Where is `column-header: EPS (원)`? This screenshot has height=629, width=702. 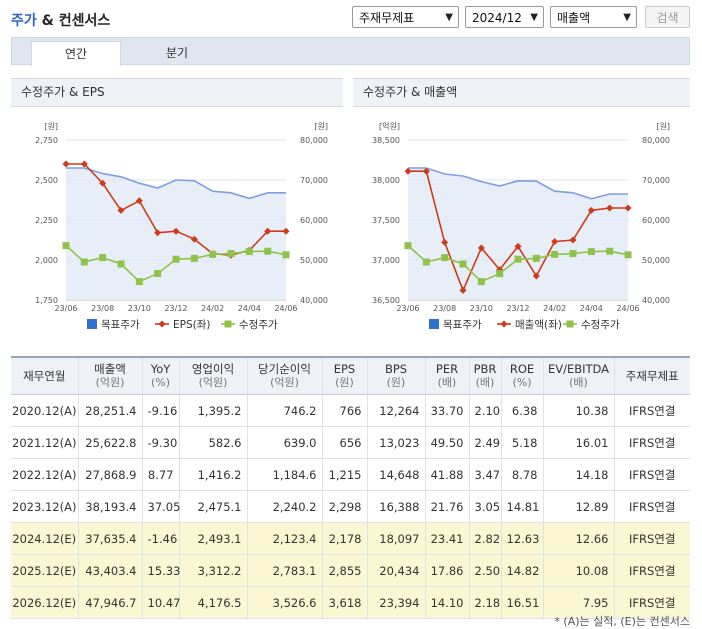 column-header: EPS (원) is located at coordinates (345, 375).